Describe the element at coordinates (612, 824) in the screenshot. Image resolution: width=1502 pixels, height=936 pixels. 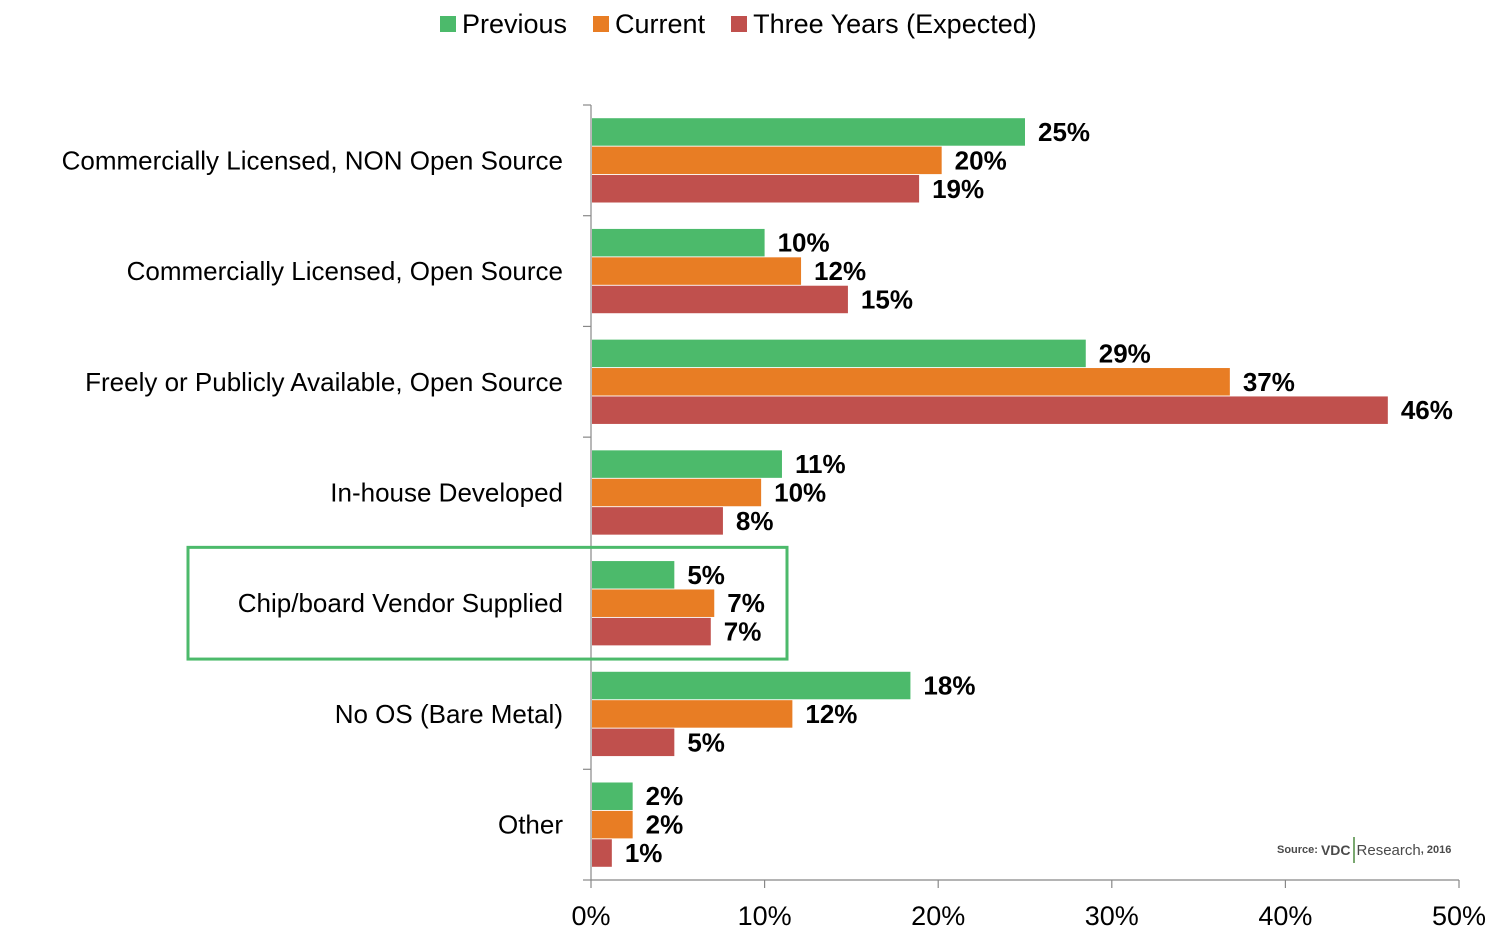
I see `bar-current-other` at that location.